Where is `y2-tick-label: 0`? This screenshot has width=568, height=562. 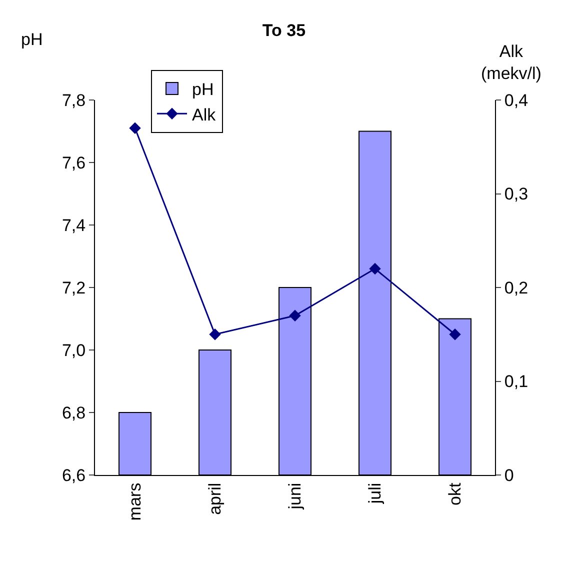
y2-tick-label: 0 is located at coordinates (509, 475).